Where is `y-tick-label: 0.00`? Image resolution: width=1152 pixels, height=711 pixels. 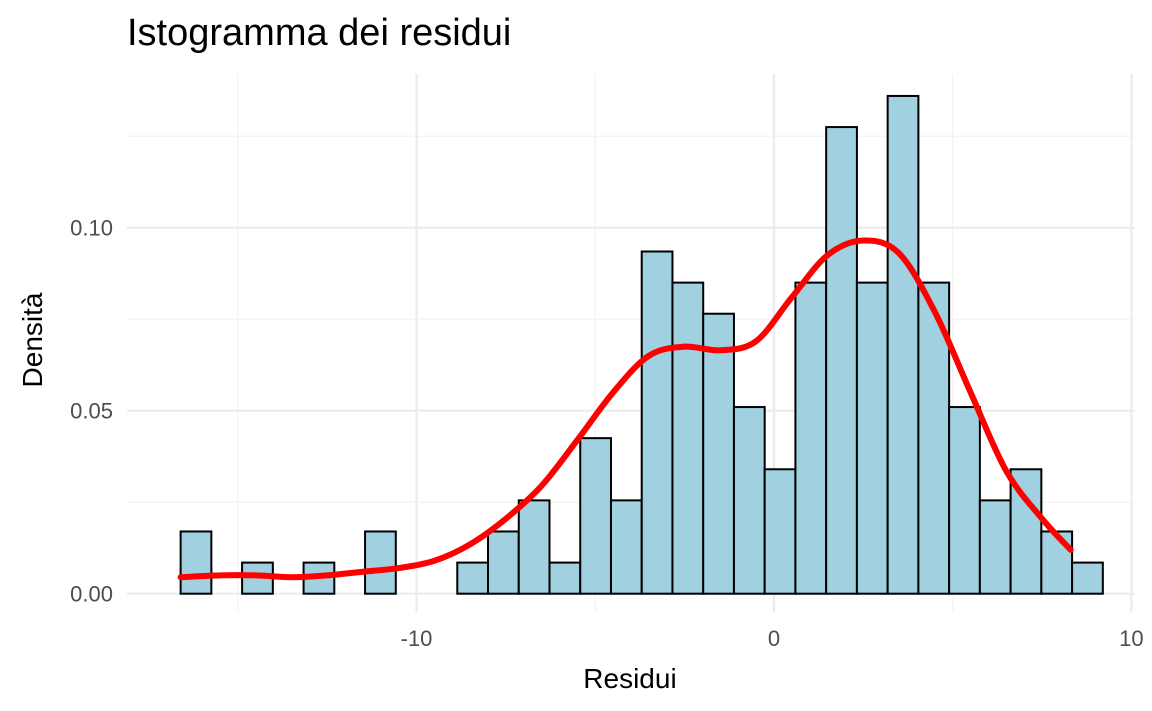 y-tick-label: 0.00 is located at coordinates (91, 594).